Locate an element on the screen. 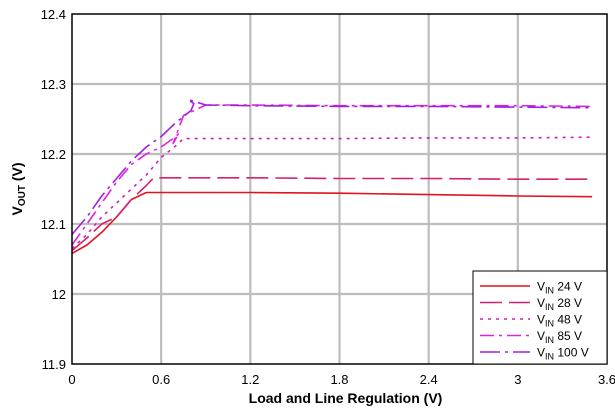 This screenshot has width=615, height=411. y-tick-label: 12.4 is located at coordinates (53, 14).